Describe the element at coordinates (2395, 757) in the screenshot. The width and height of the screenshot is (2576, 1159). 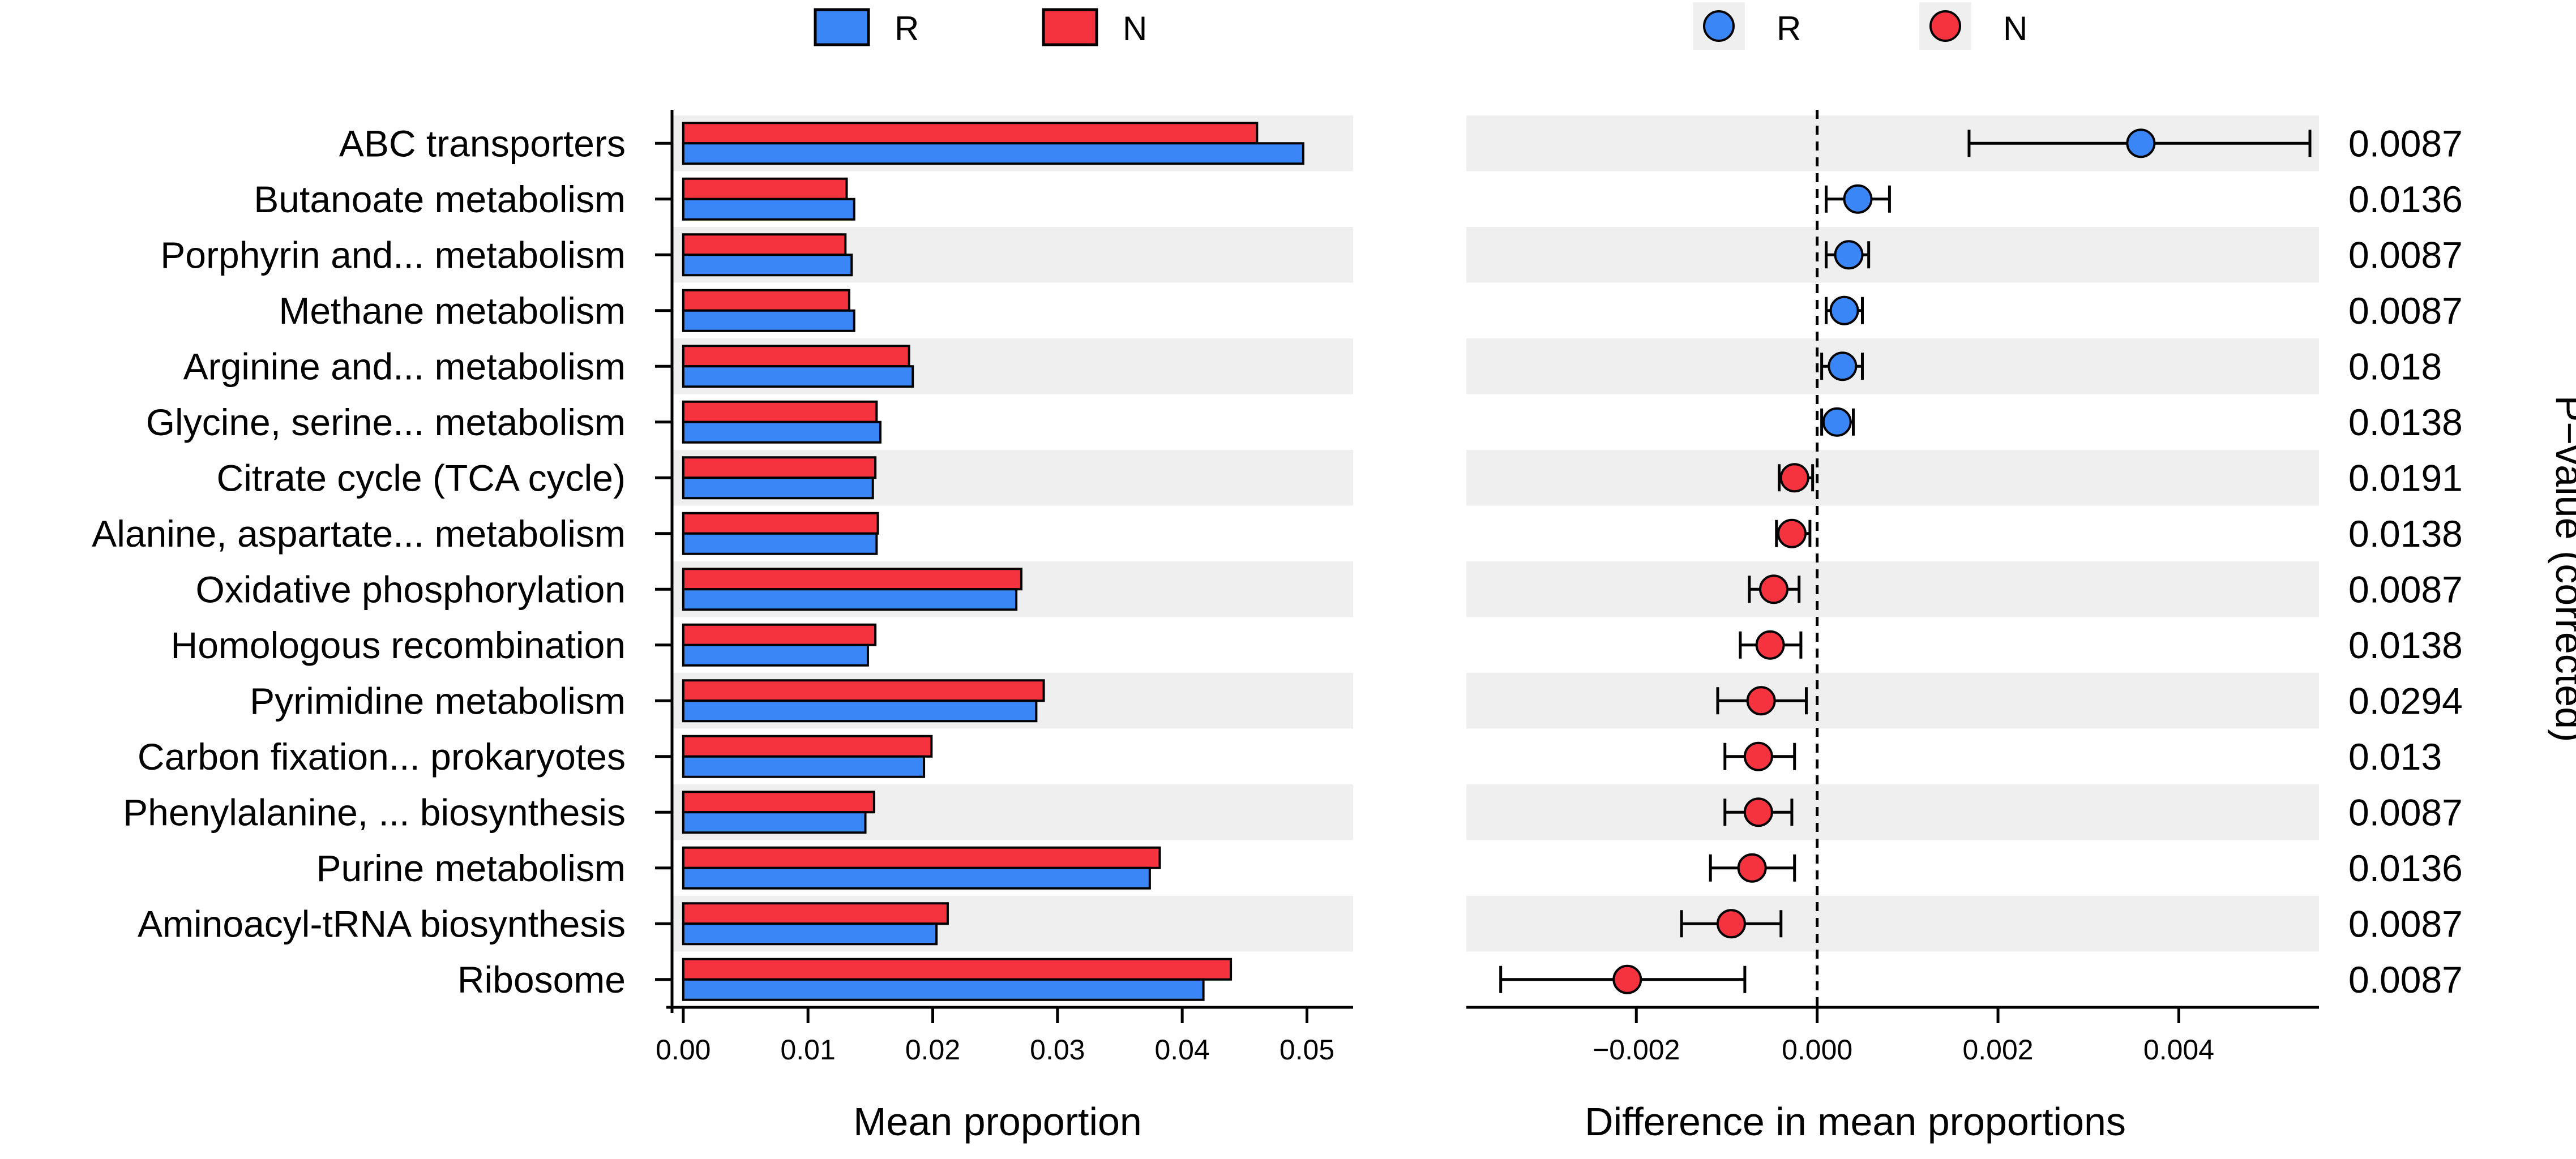
I see `p-value: 0.013` at that location.